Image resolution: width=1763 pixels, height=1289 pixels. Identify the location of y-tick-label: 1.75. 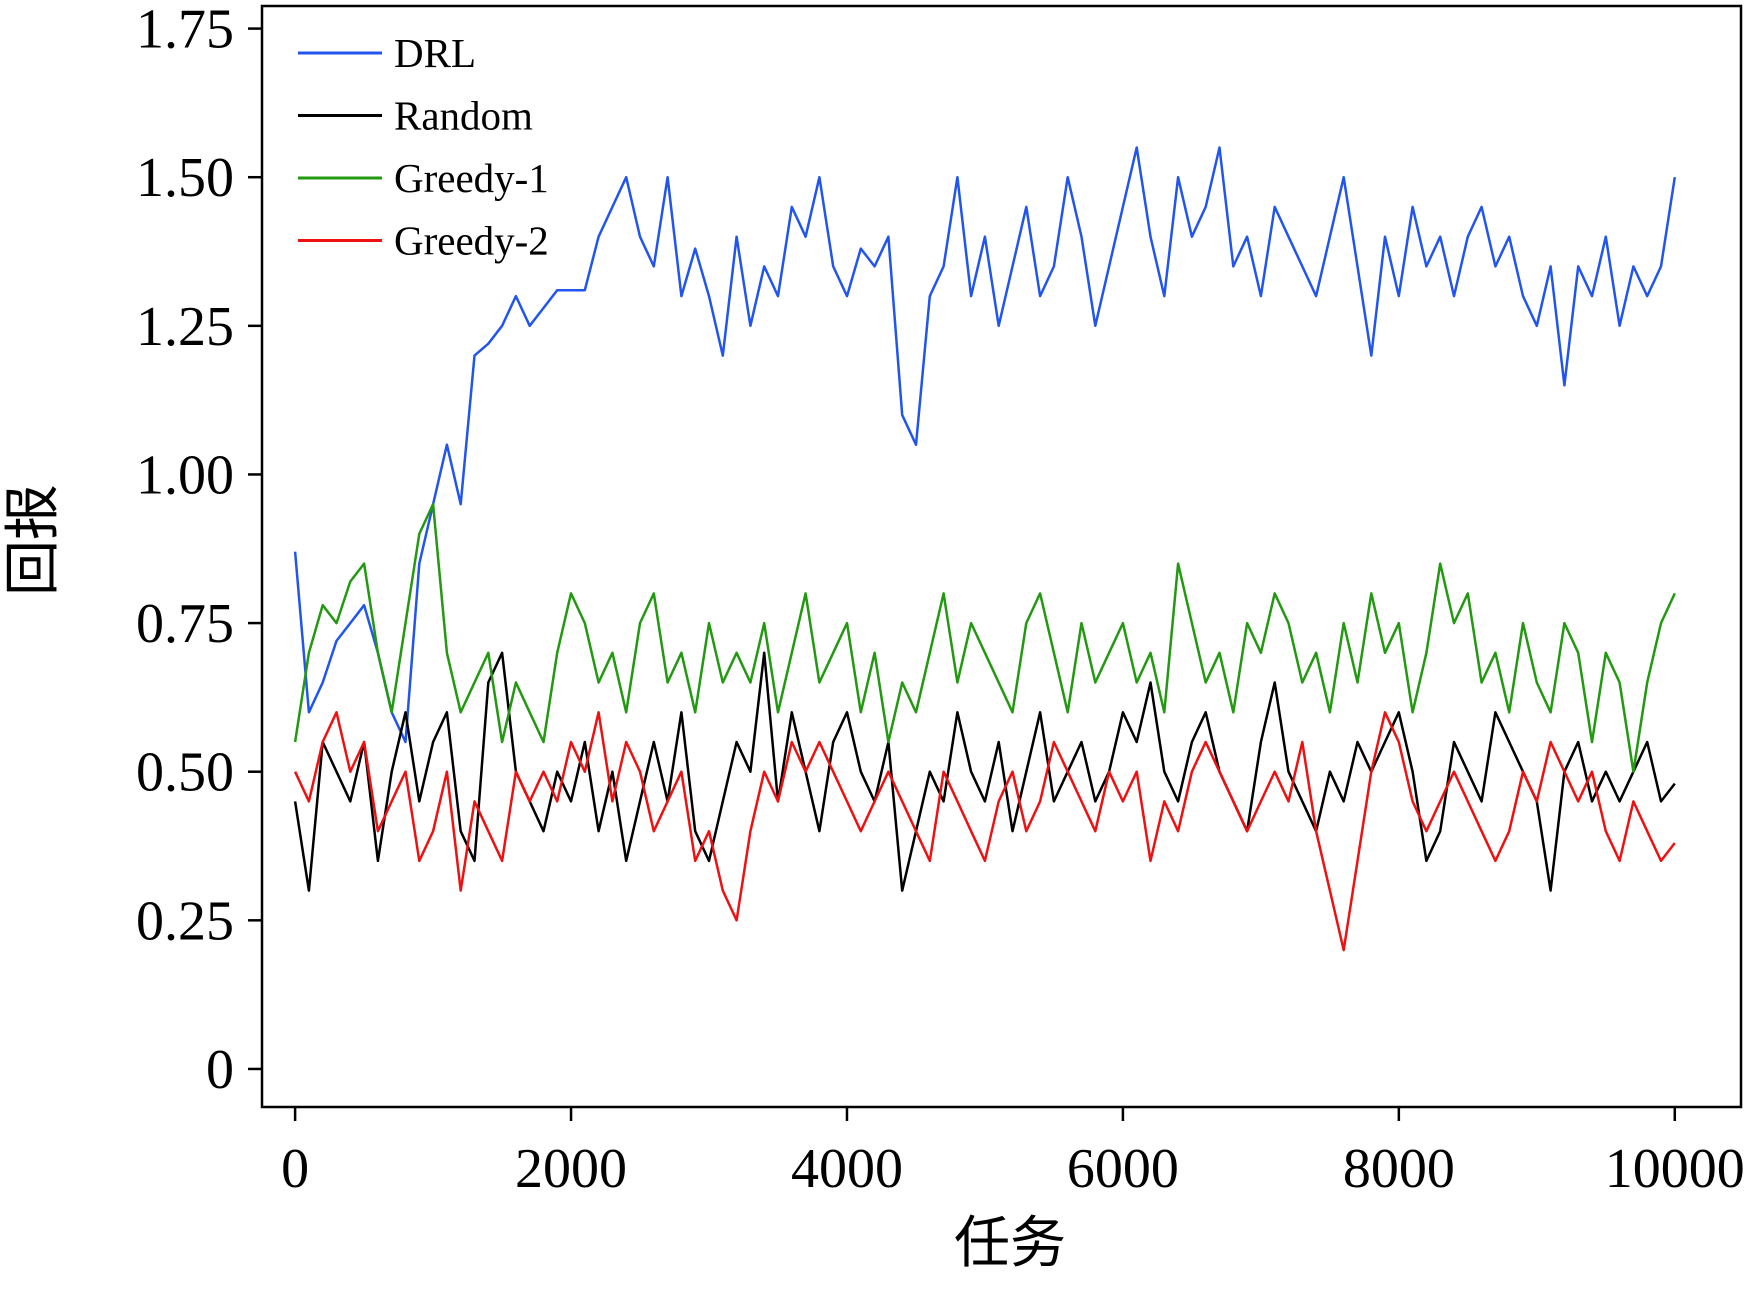
(185, 30).